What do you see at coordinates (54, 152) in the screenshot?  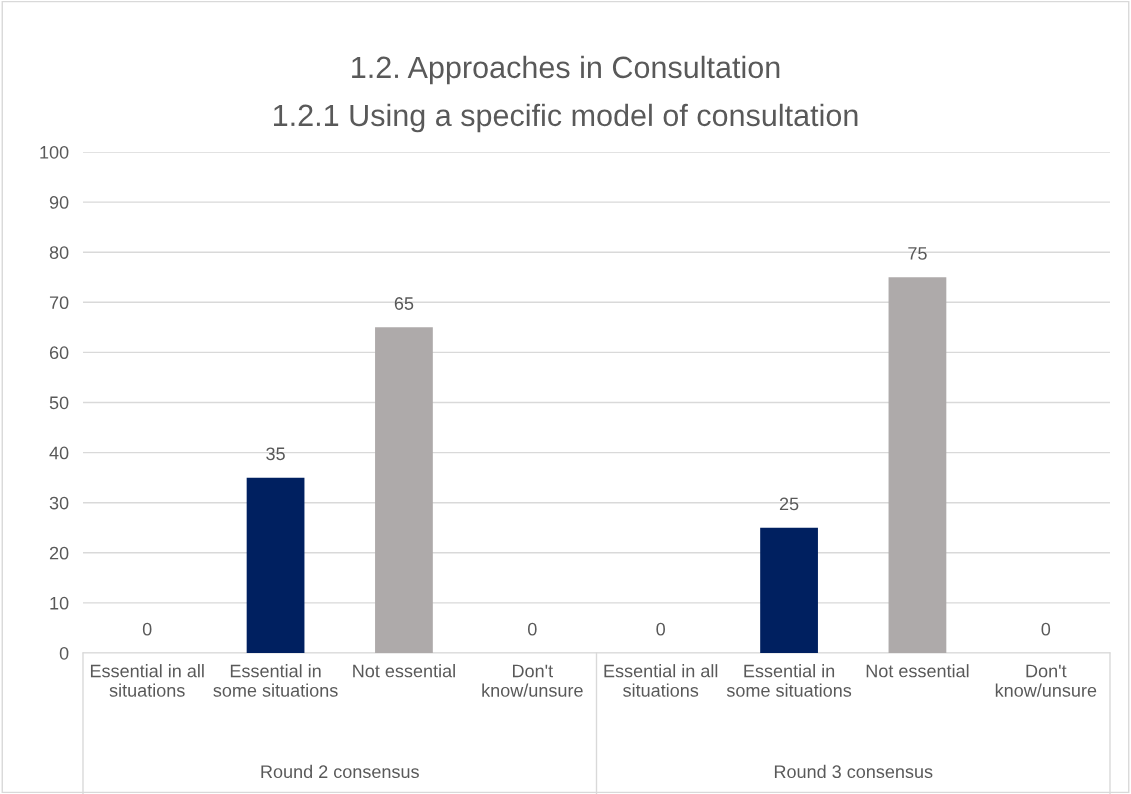 I see `y-tick-label: 100` at bounding box center [54, 152].